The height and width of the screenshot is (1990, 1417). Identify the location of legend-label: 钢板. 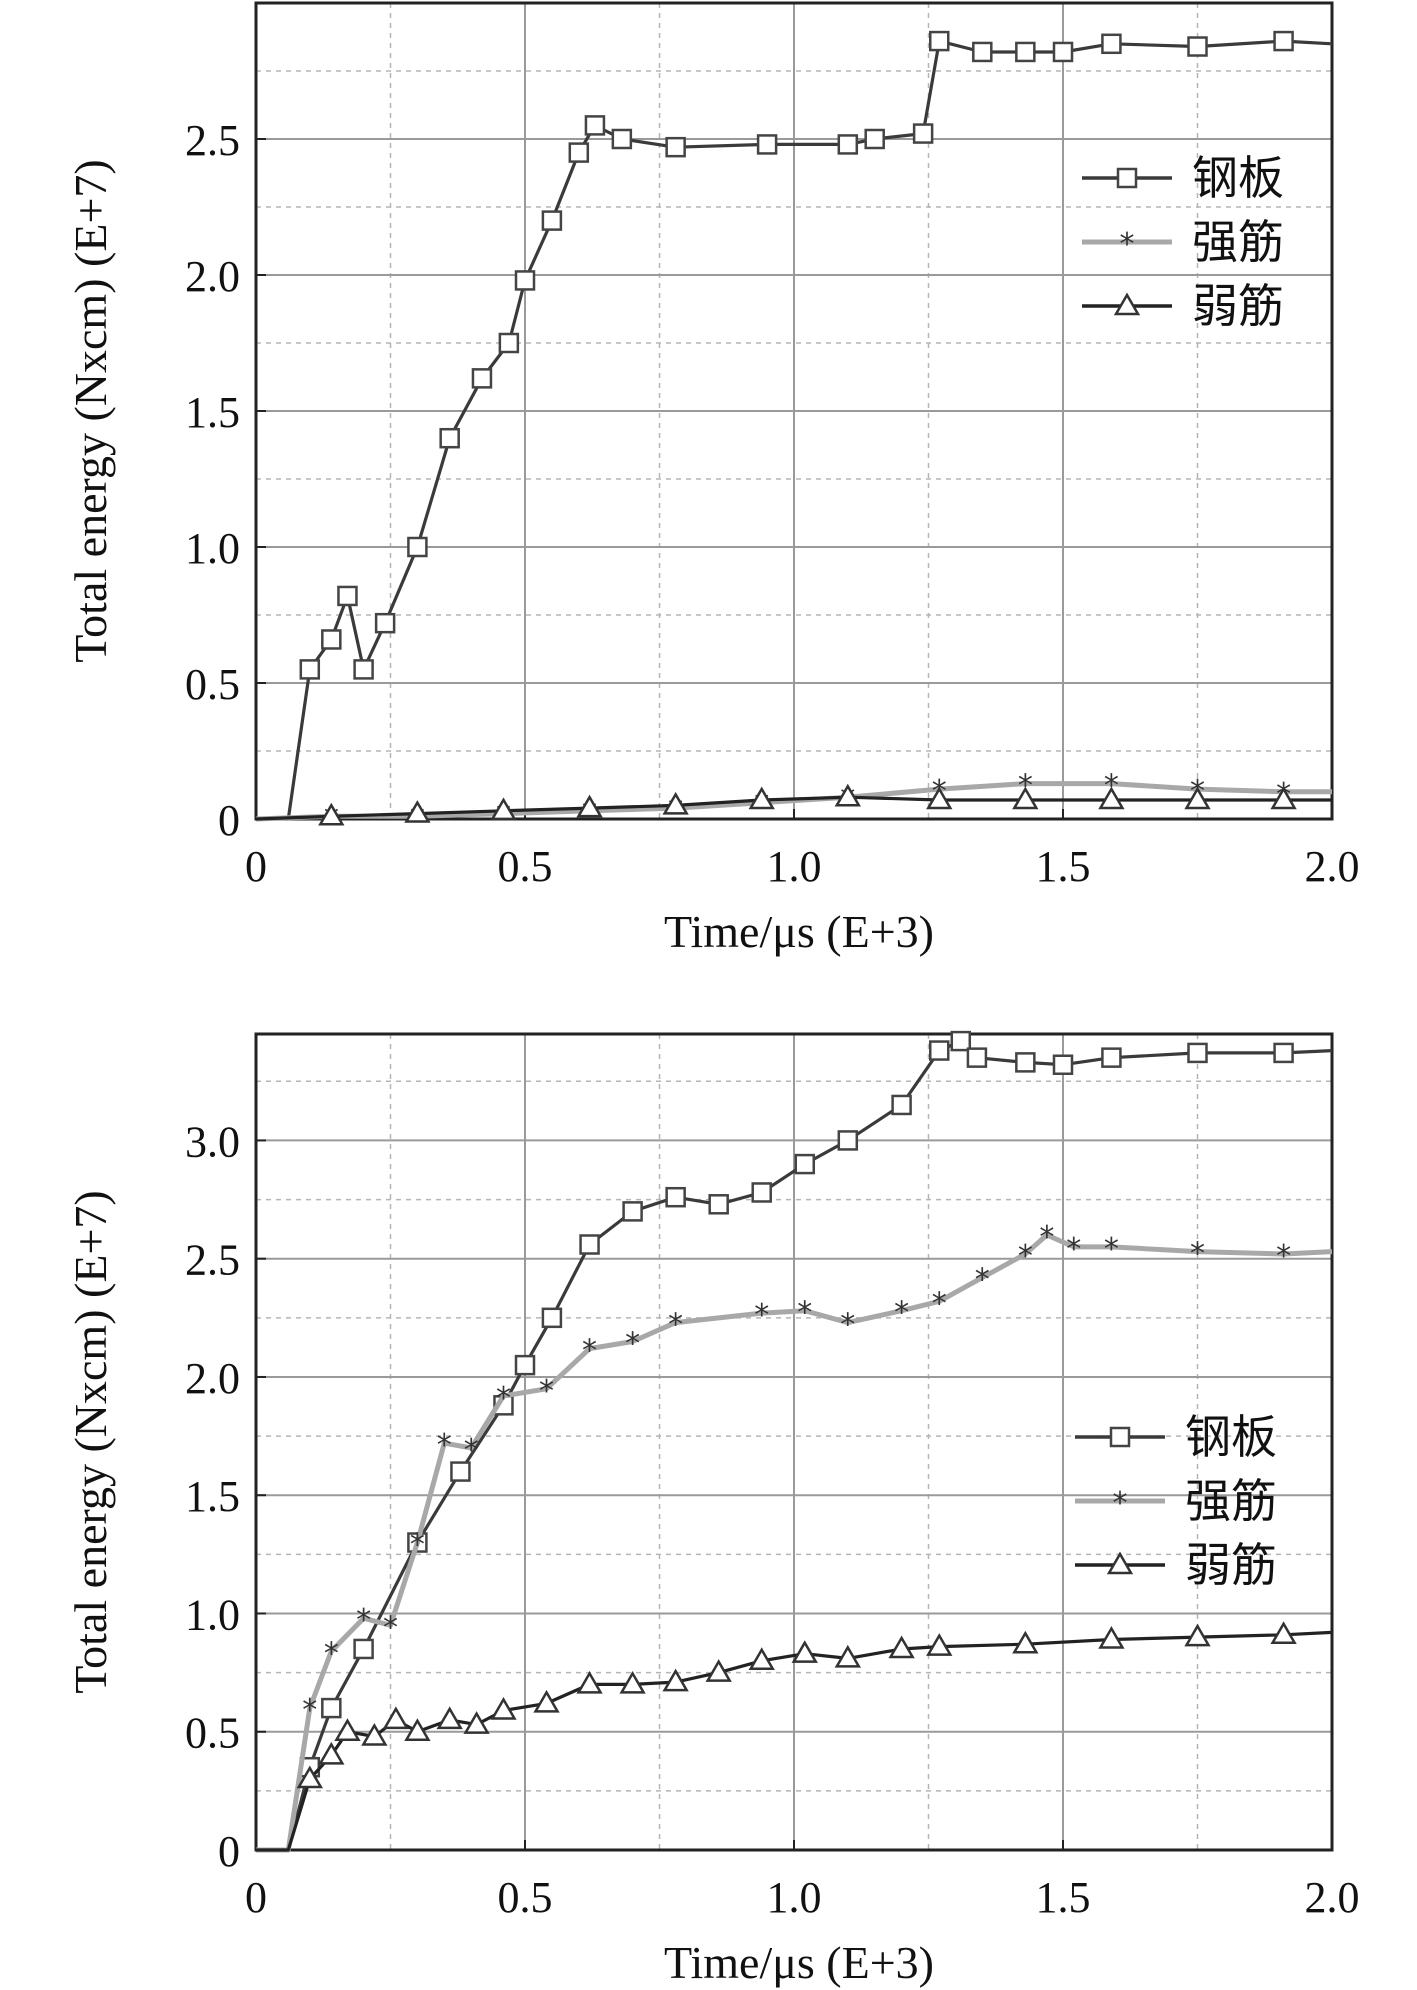
(1231, 1437).